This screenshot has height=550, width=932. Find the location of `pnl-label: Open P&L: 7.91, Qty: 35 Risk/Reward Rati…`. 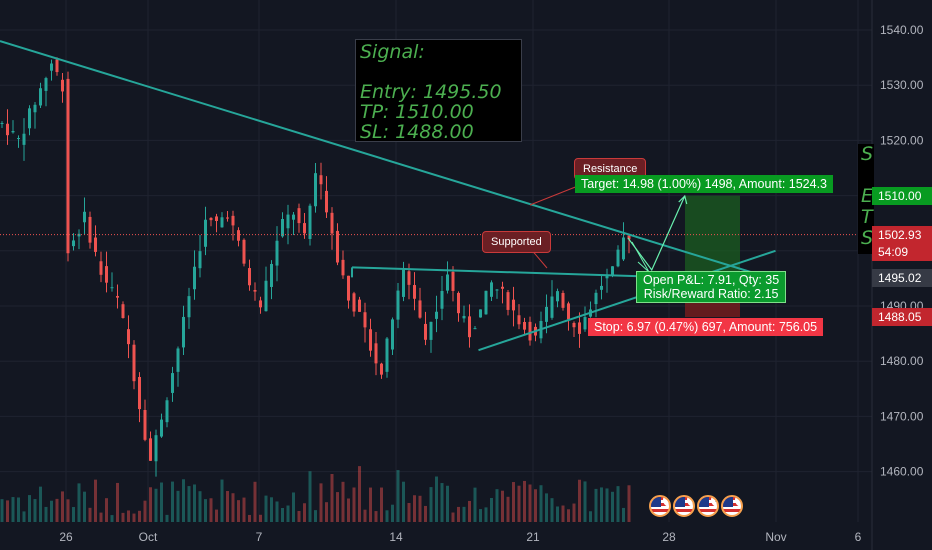

pnl-label: Open P&L: 7.91, Qty: 35 Risk/Reward Rati… is located at coordinates (711, 287).